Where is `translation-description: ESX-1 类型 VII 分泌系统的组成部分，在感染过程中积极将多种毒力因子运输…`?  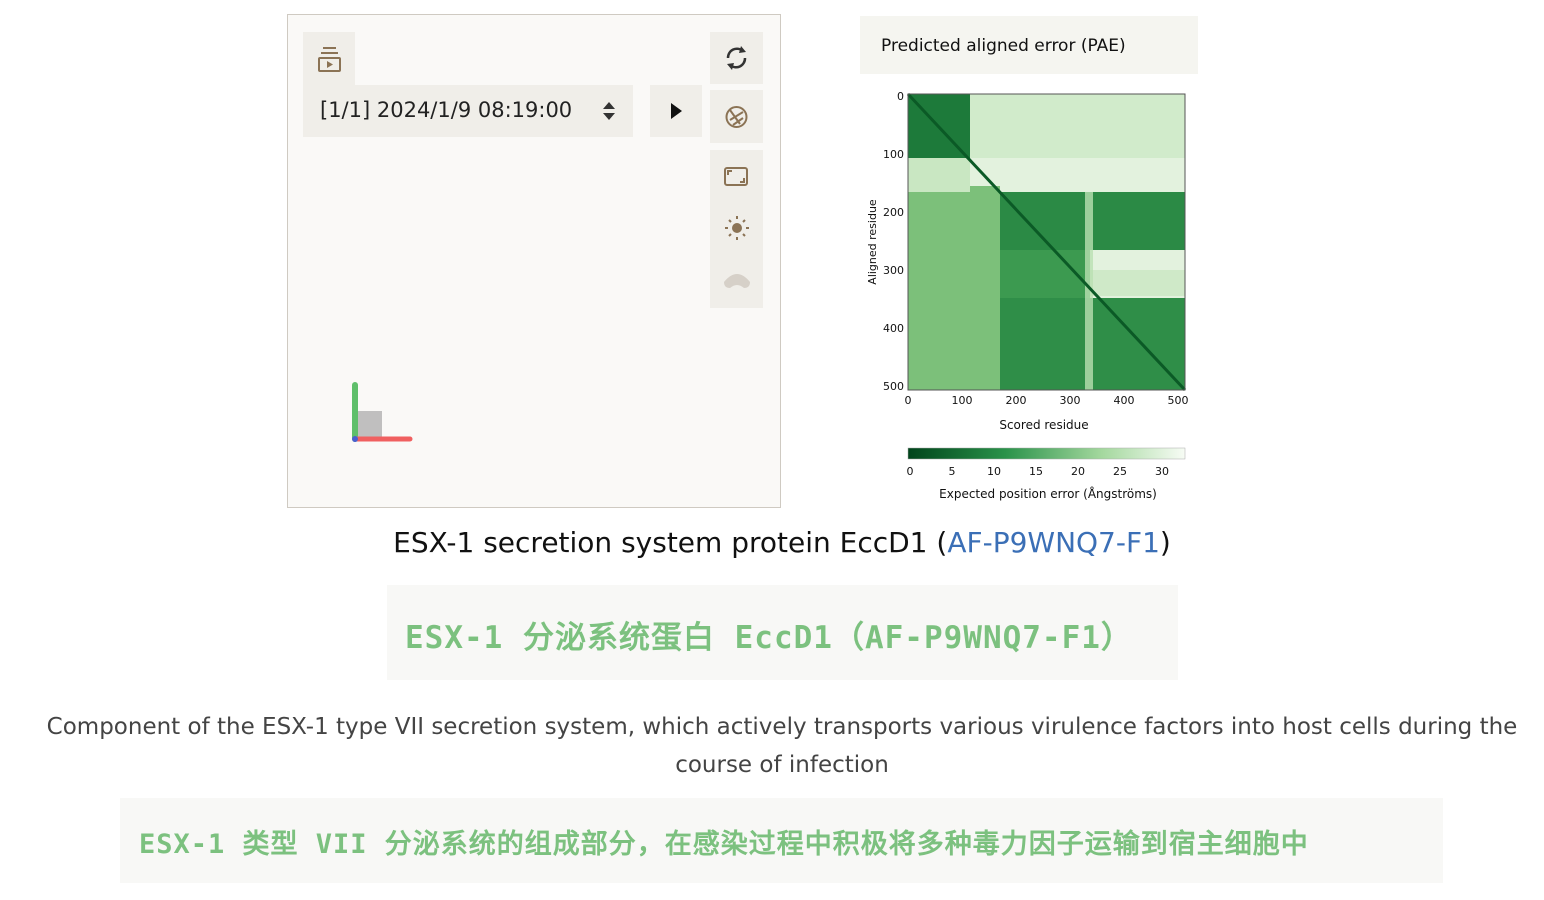 translation-description: ESX-1 类型 VII 分泌系统的组成部分，在感染过程中积极将多种毒力因子运输… is located at coordinates (724, 844).